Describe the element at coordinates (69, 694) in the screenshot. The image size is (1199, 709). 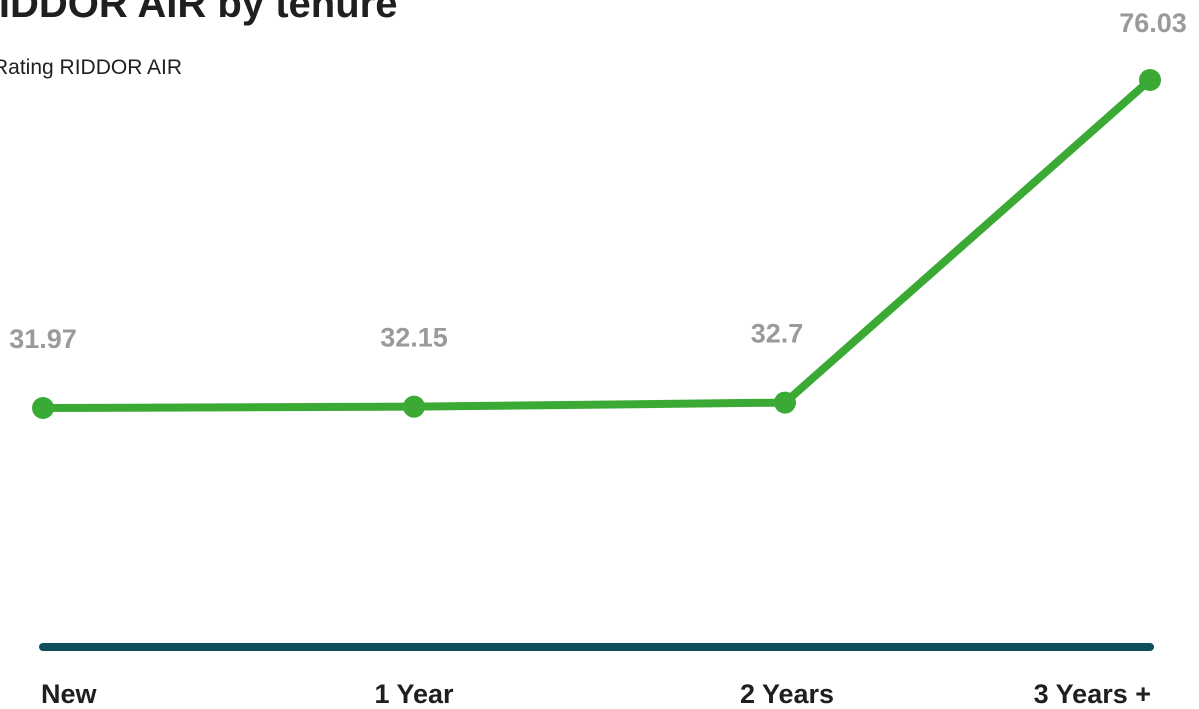
I see `x-tick-label: New` at that location.